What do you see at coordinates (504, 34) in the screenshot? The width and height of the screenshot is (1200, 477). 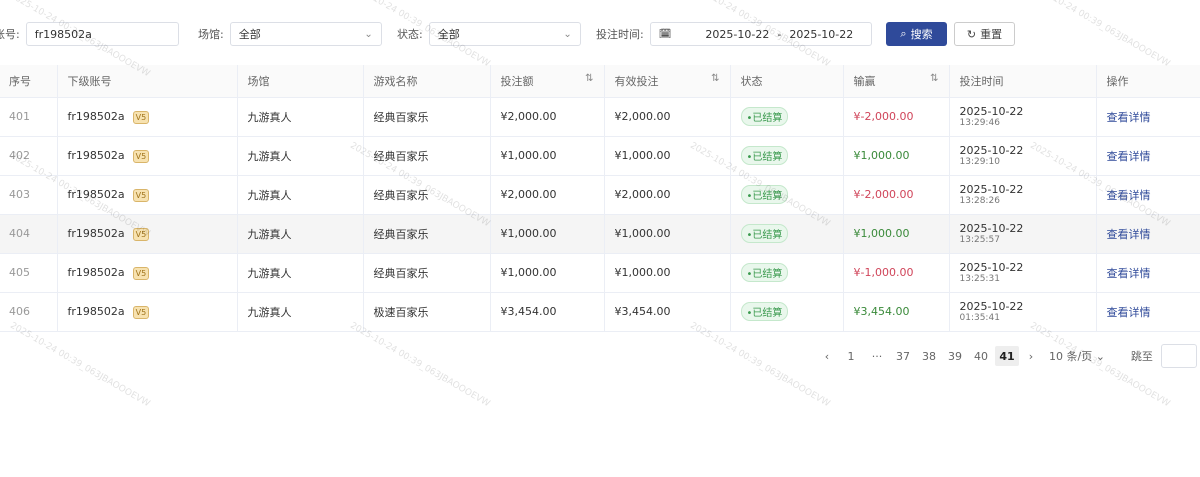 I see `status-select: 全部 ⌄` at bounding box center [504, 34].